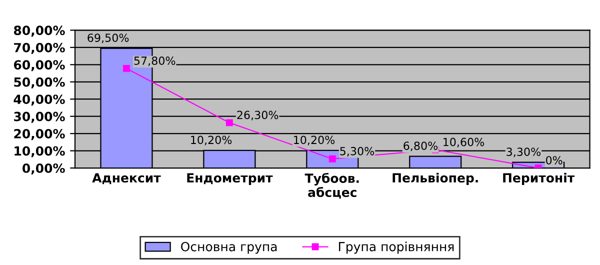  What do you see at coordinates (126, 178) in the screenshot?
I see `x-tick-label: Аднексит` at bounding box center [126, 178].